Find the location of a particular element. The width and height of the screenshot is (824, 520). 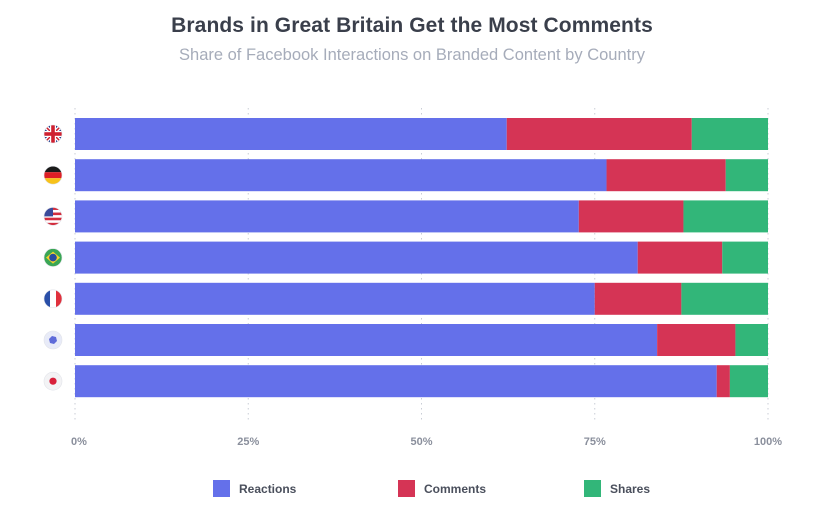

bar-comments-japan-flag is located at coordinates (723, 381).